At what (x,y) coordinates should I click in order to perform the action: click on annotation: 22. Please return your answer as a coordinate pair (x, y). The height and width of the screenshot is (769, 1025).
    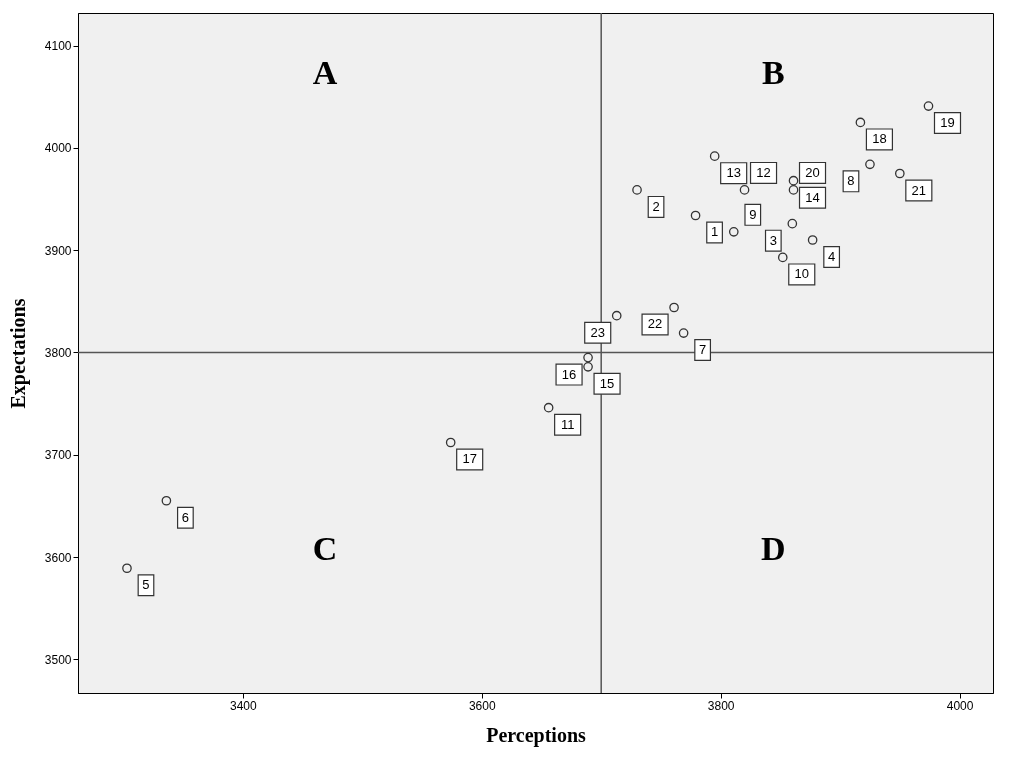
    Looking at the image, I should click on (655, 324).